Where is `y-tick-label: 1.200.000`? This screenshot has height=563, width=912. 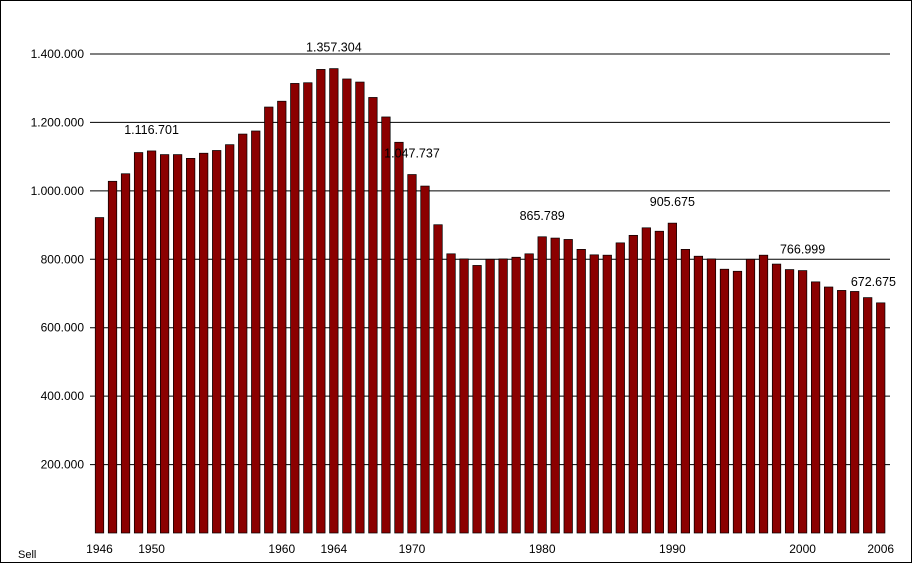 y-tick-label: 1.200.000 is located at coordinates (58, 122).